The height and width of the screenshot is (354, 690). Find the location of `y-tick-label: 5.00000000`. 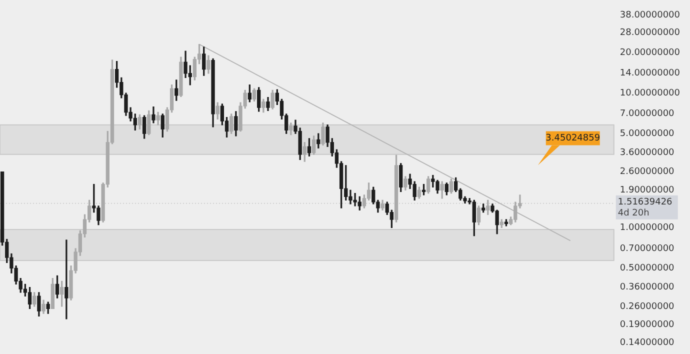

y-tick-label: 5.00000000 is located at coordinates (647, 133).